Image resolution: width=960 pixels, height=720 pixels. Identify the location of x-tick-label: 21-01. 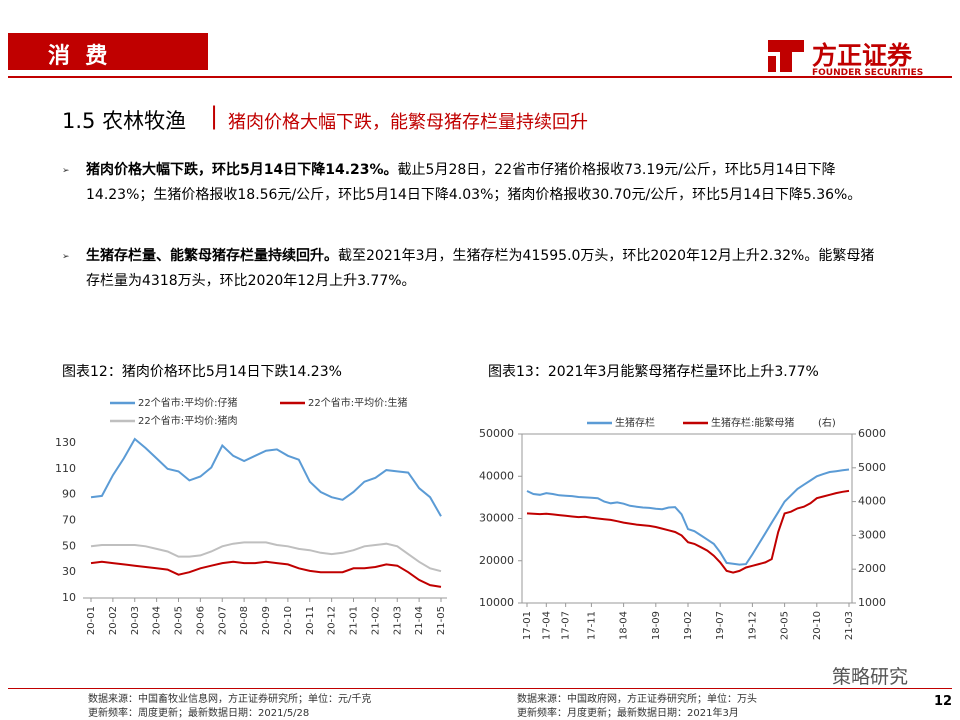
(354, 620).